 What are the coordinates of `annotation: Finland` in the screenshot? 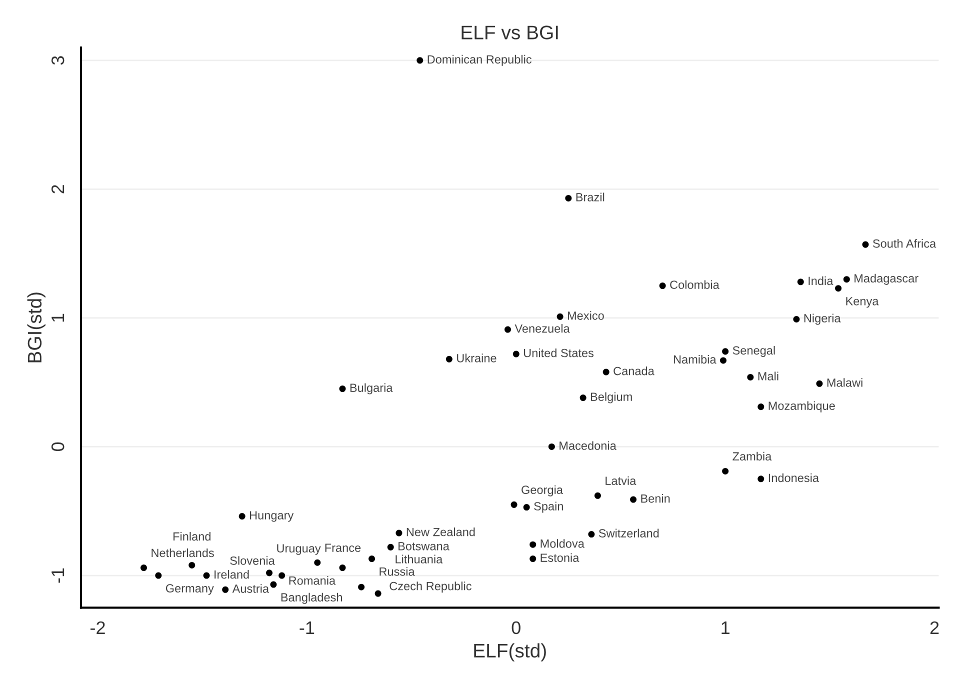 It's located at (191, 536).